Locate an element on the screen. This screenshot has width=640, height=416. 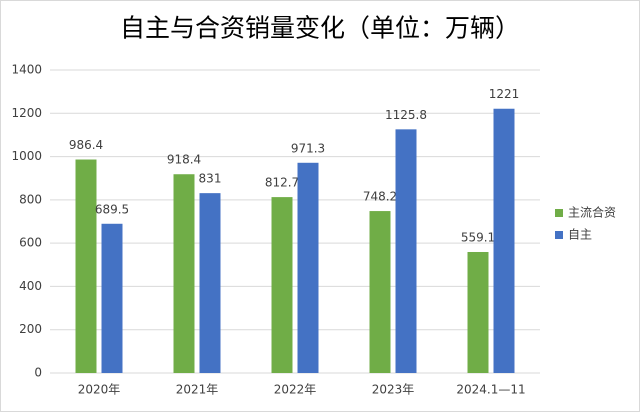
data-label: 918.4 is located at coordinates (184, 160).